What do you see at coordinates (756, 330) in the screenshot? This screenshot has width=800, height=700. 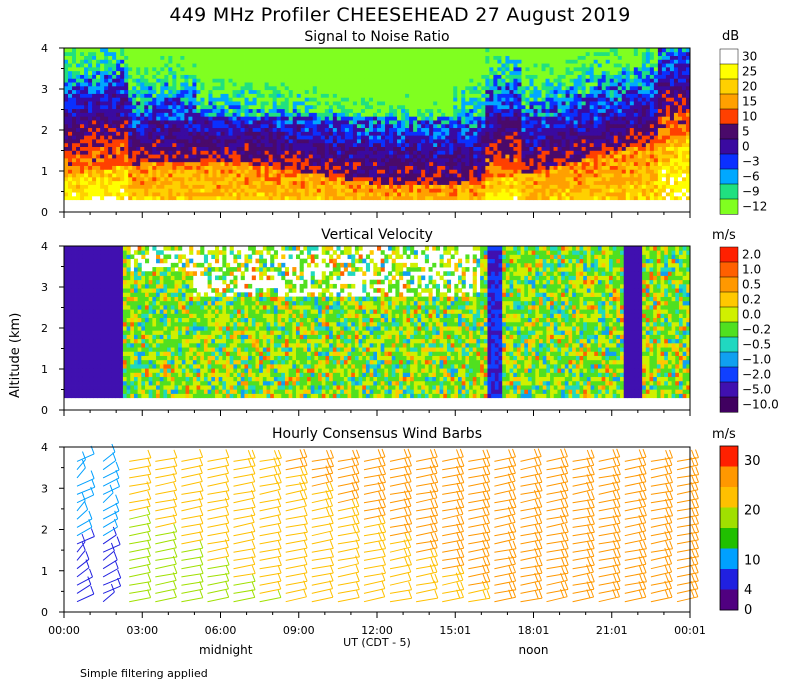 I see `colorbar-label: −0.2` at bounding box center [756, 330].